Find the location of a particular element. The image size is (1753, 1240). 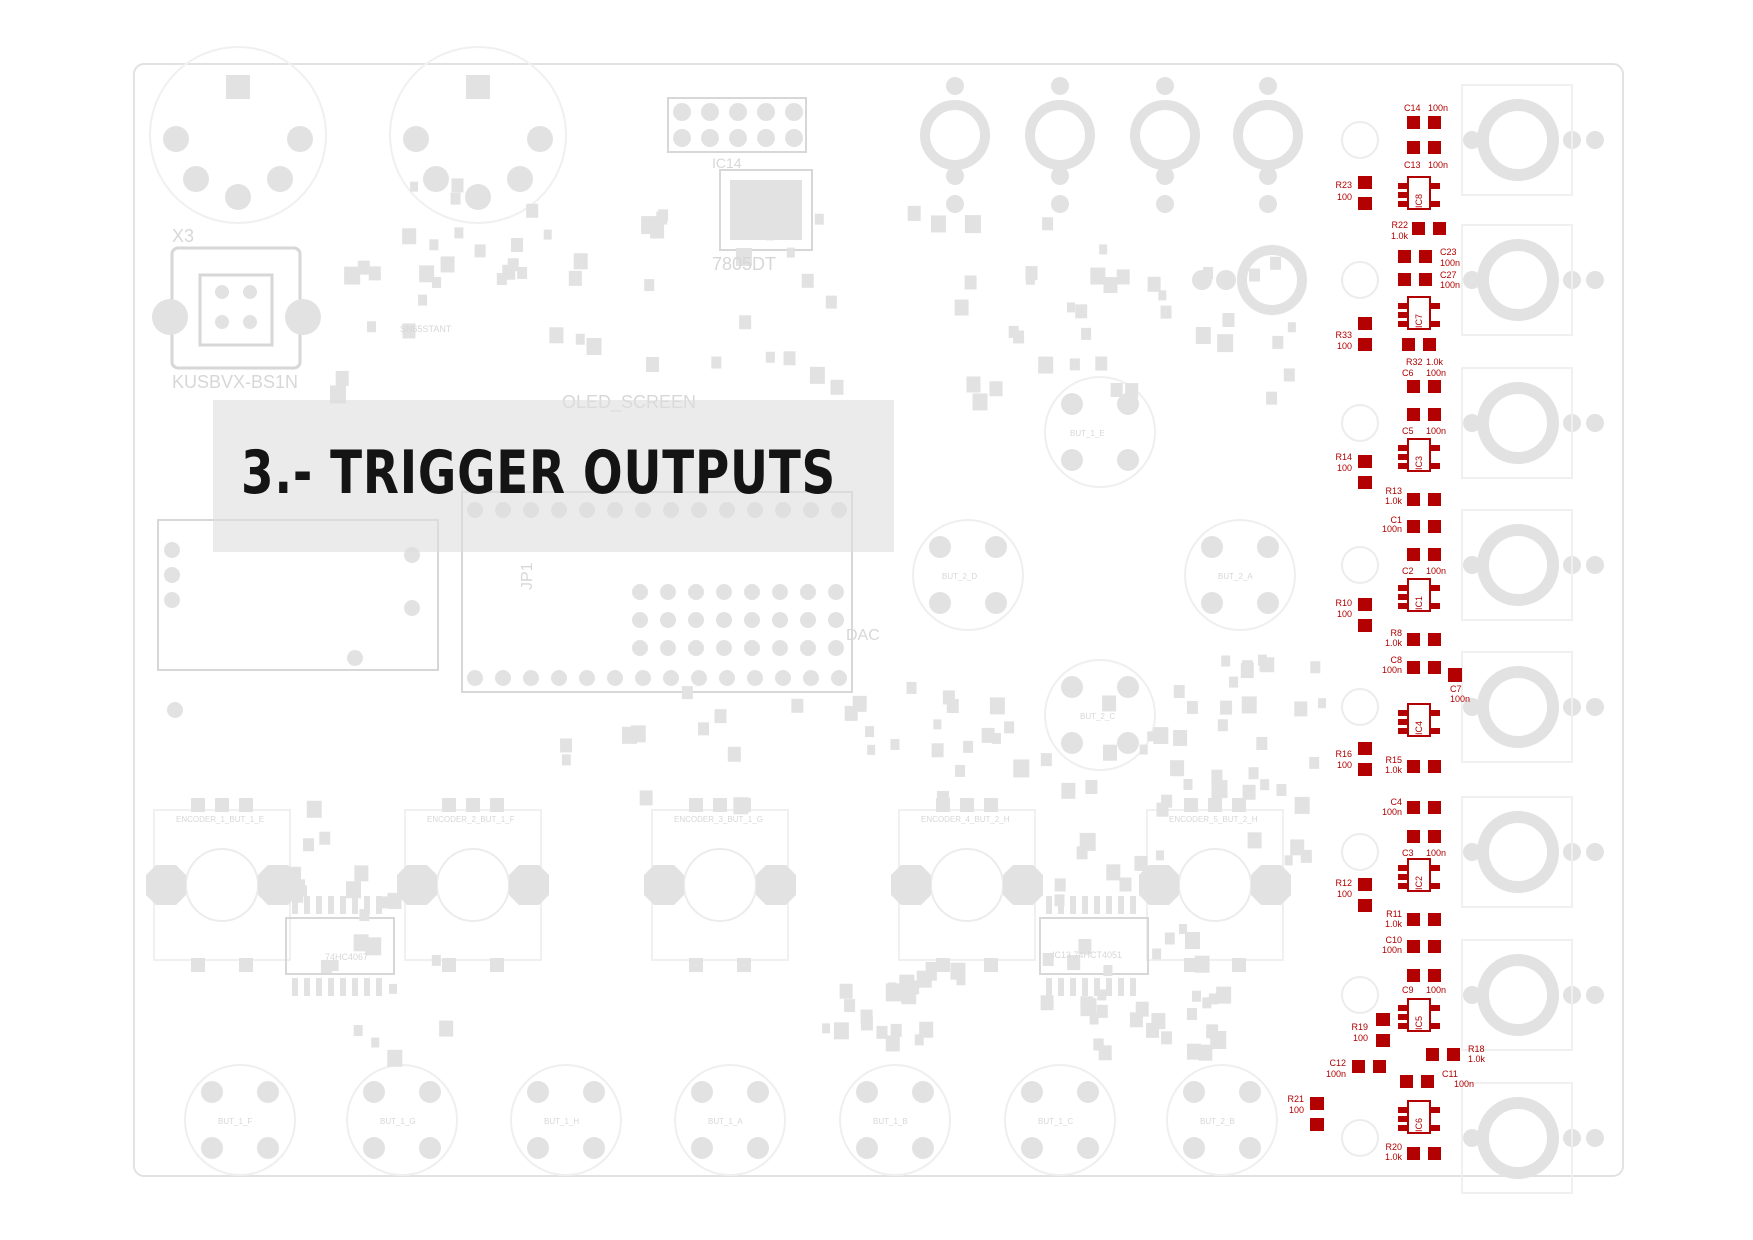

jack-ring is located at coordinates (1272, 280).